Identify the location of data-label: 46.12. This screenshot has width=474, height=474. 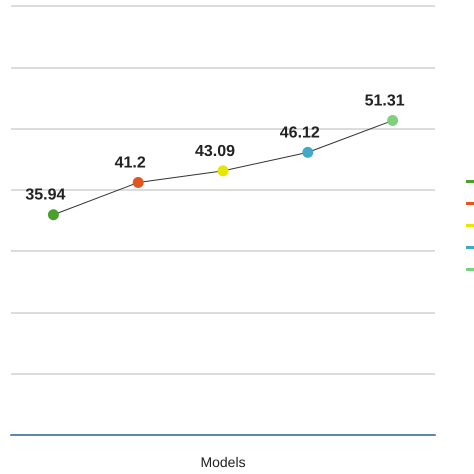
(300, 133).